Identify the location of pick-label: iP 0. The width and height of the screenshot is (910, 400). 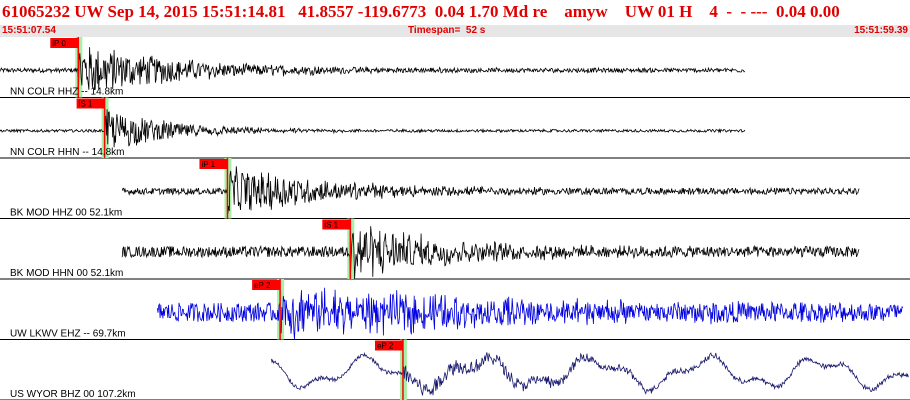
(59, 43).